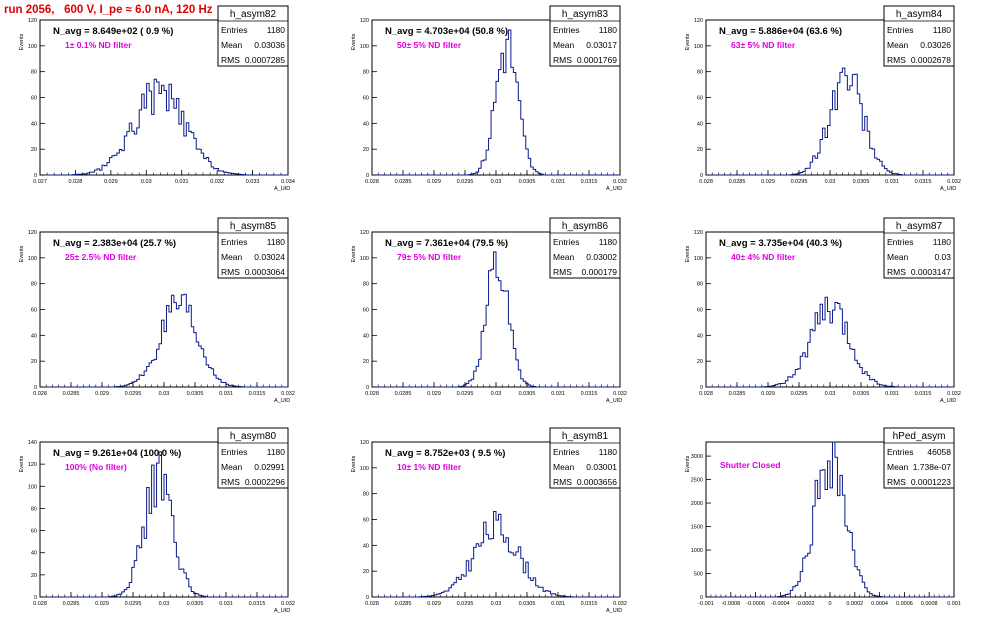 The width and height of the screenshot is (996, 622). What do you see at coordinates (600, 272) in the screenshot?
I see `stats-value: 0.000179` at bounding box center [600, 272].